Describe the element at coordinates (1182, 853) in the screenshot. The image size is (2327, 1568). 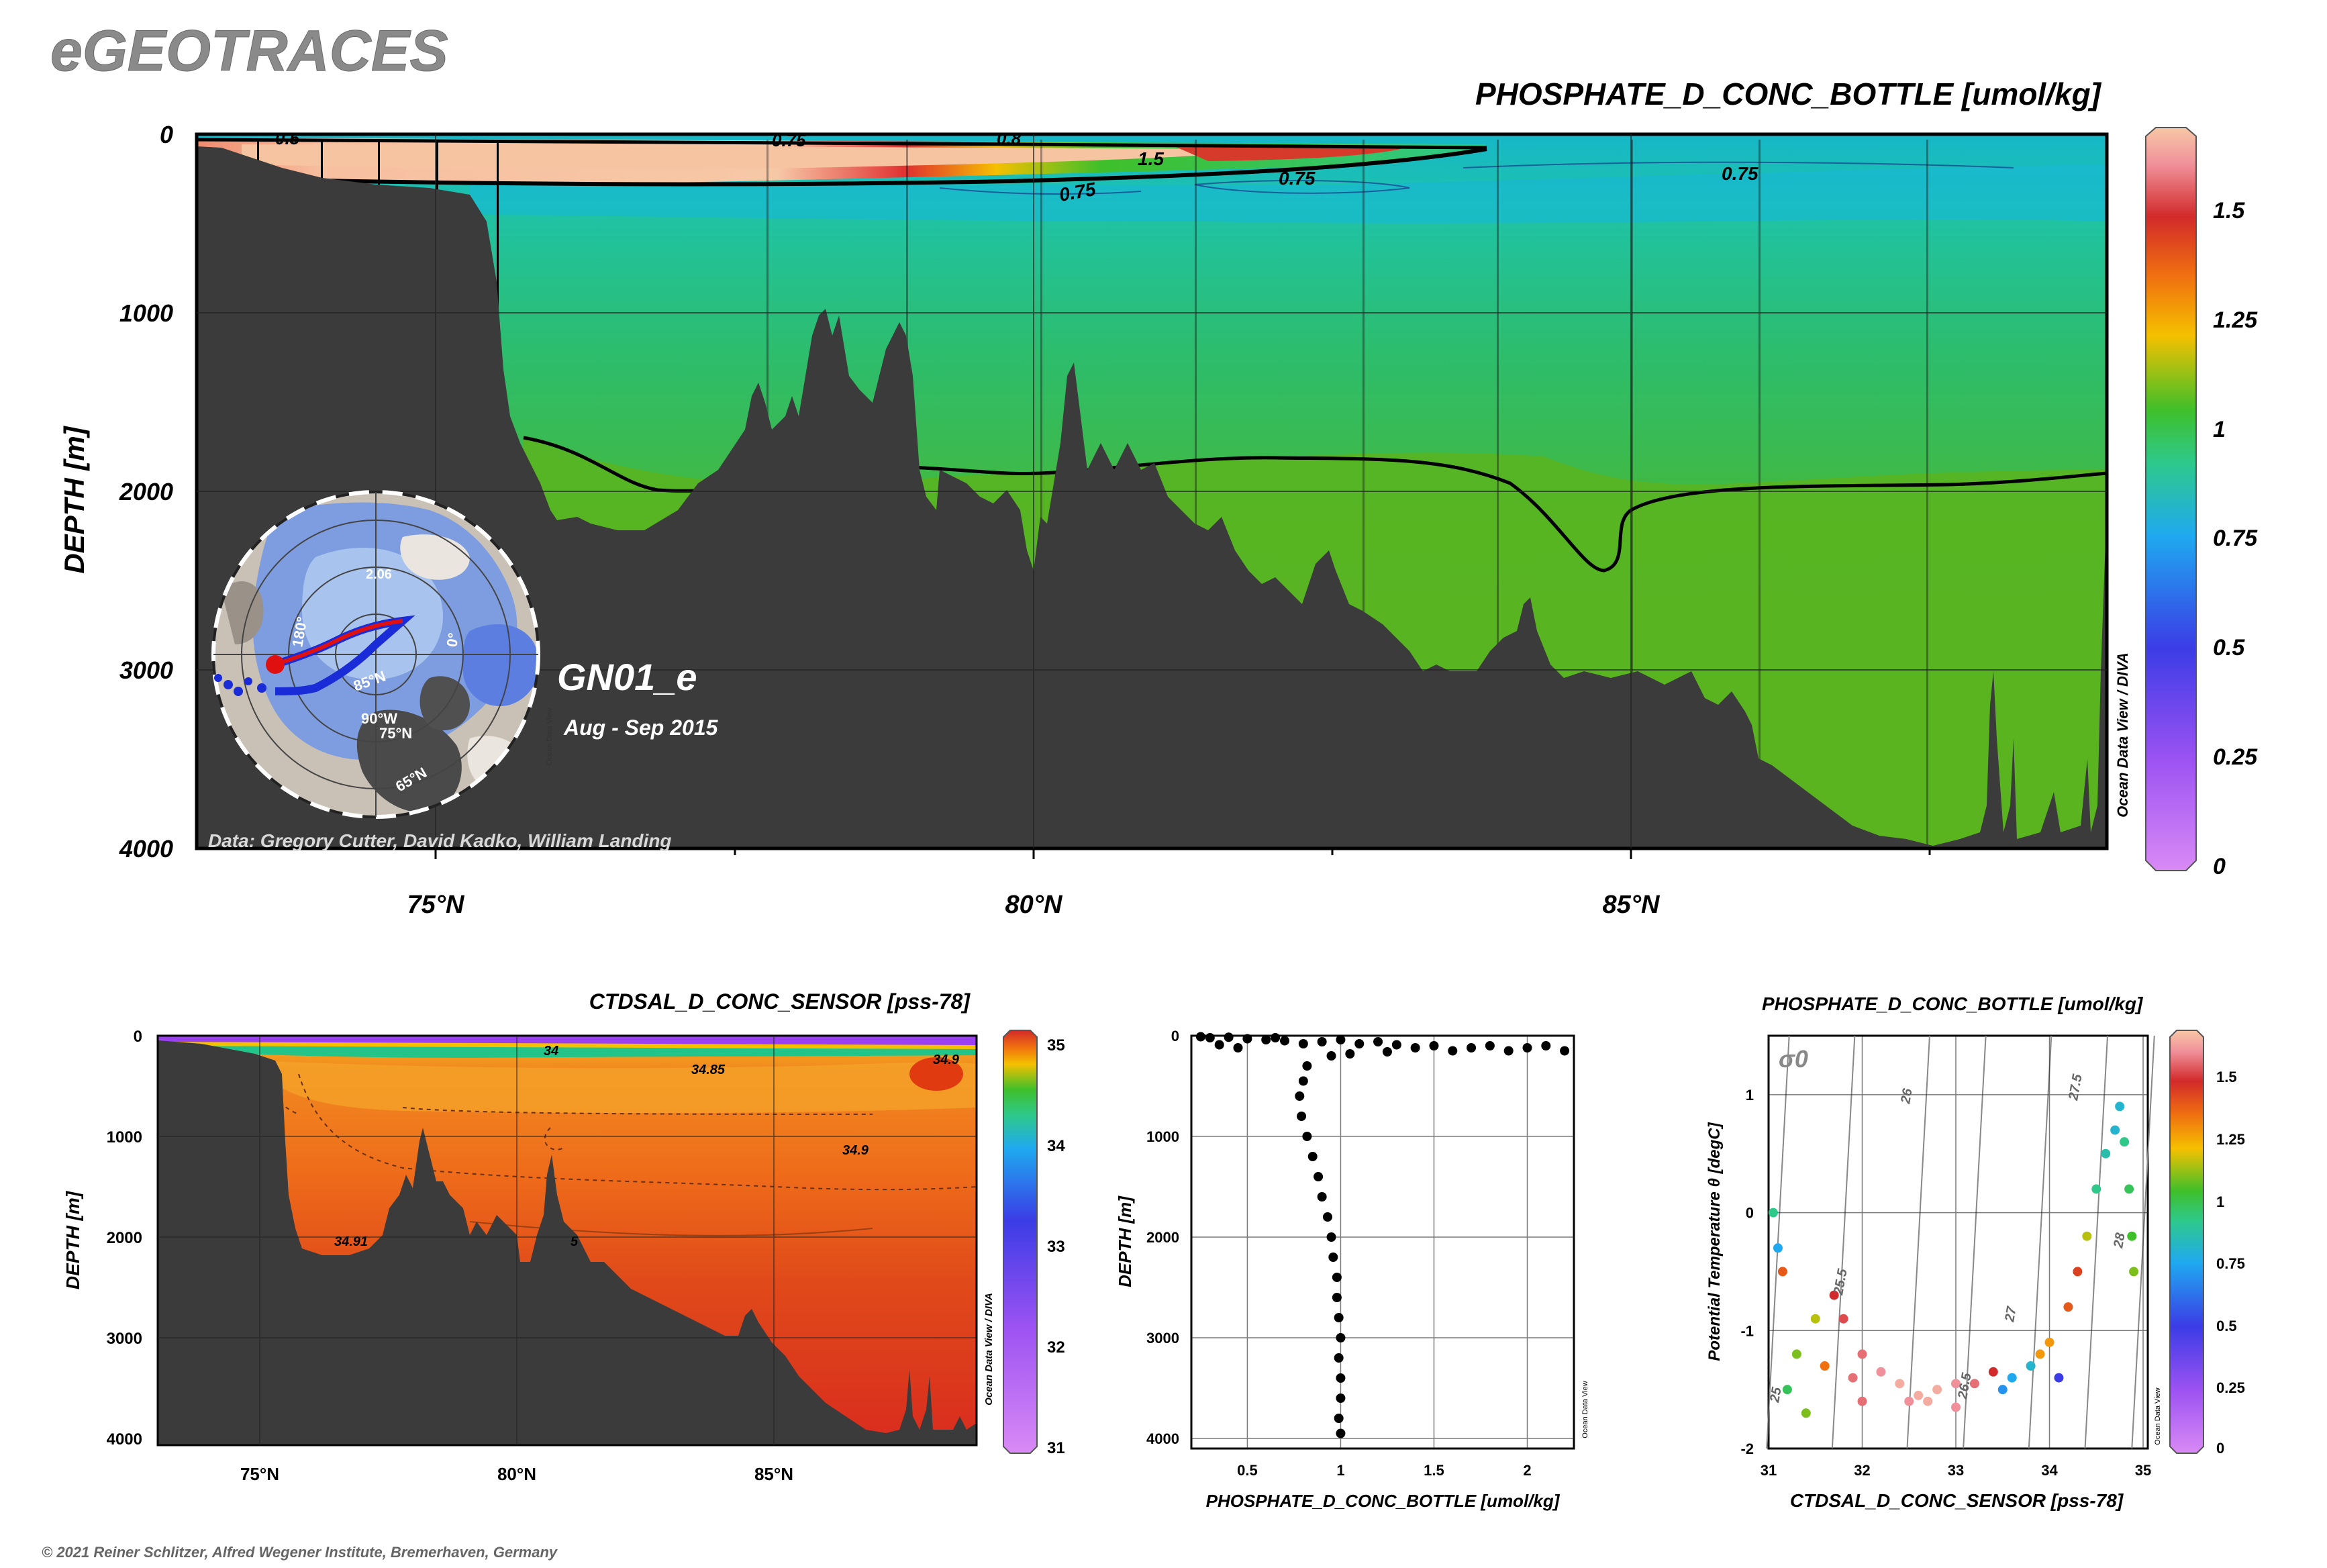
I see `main-axis-ticks` at that location.